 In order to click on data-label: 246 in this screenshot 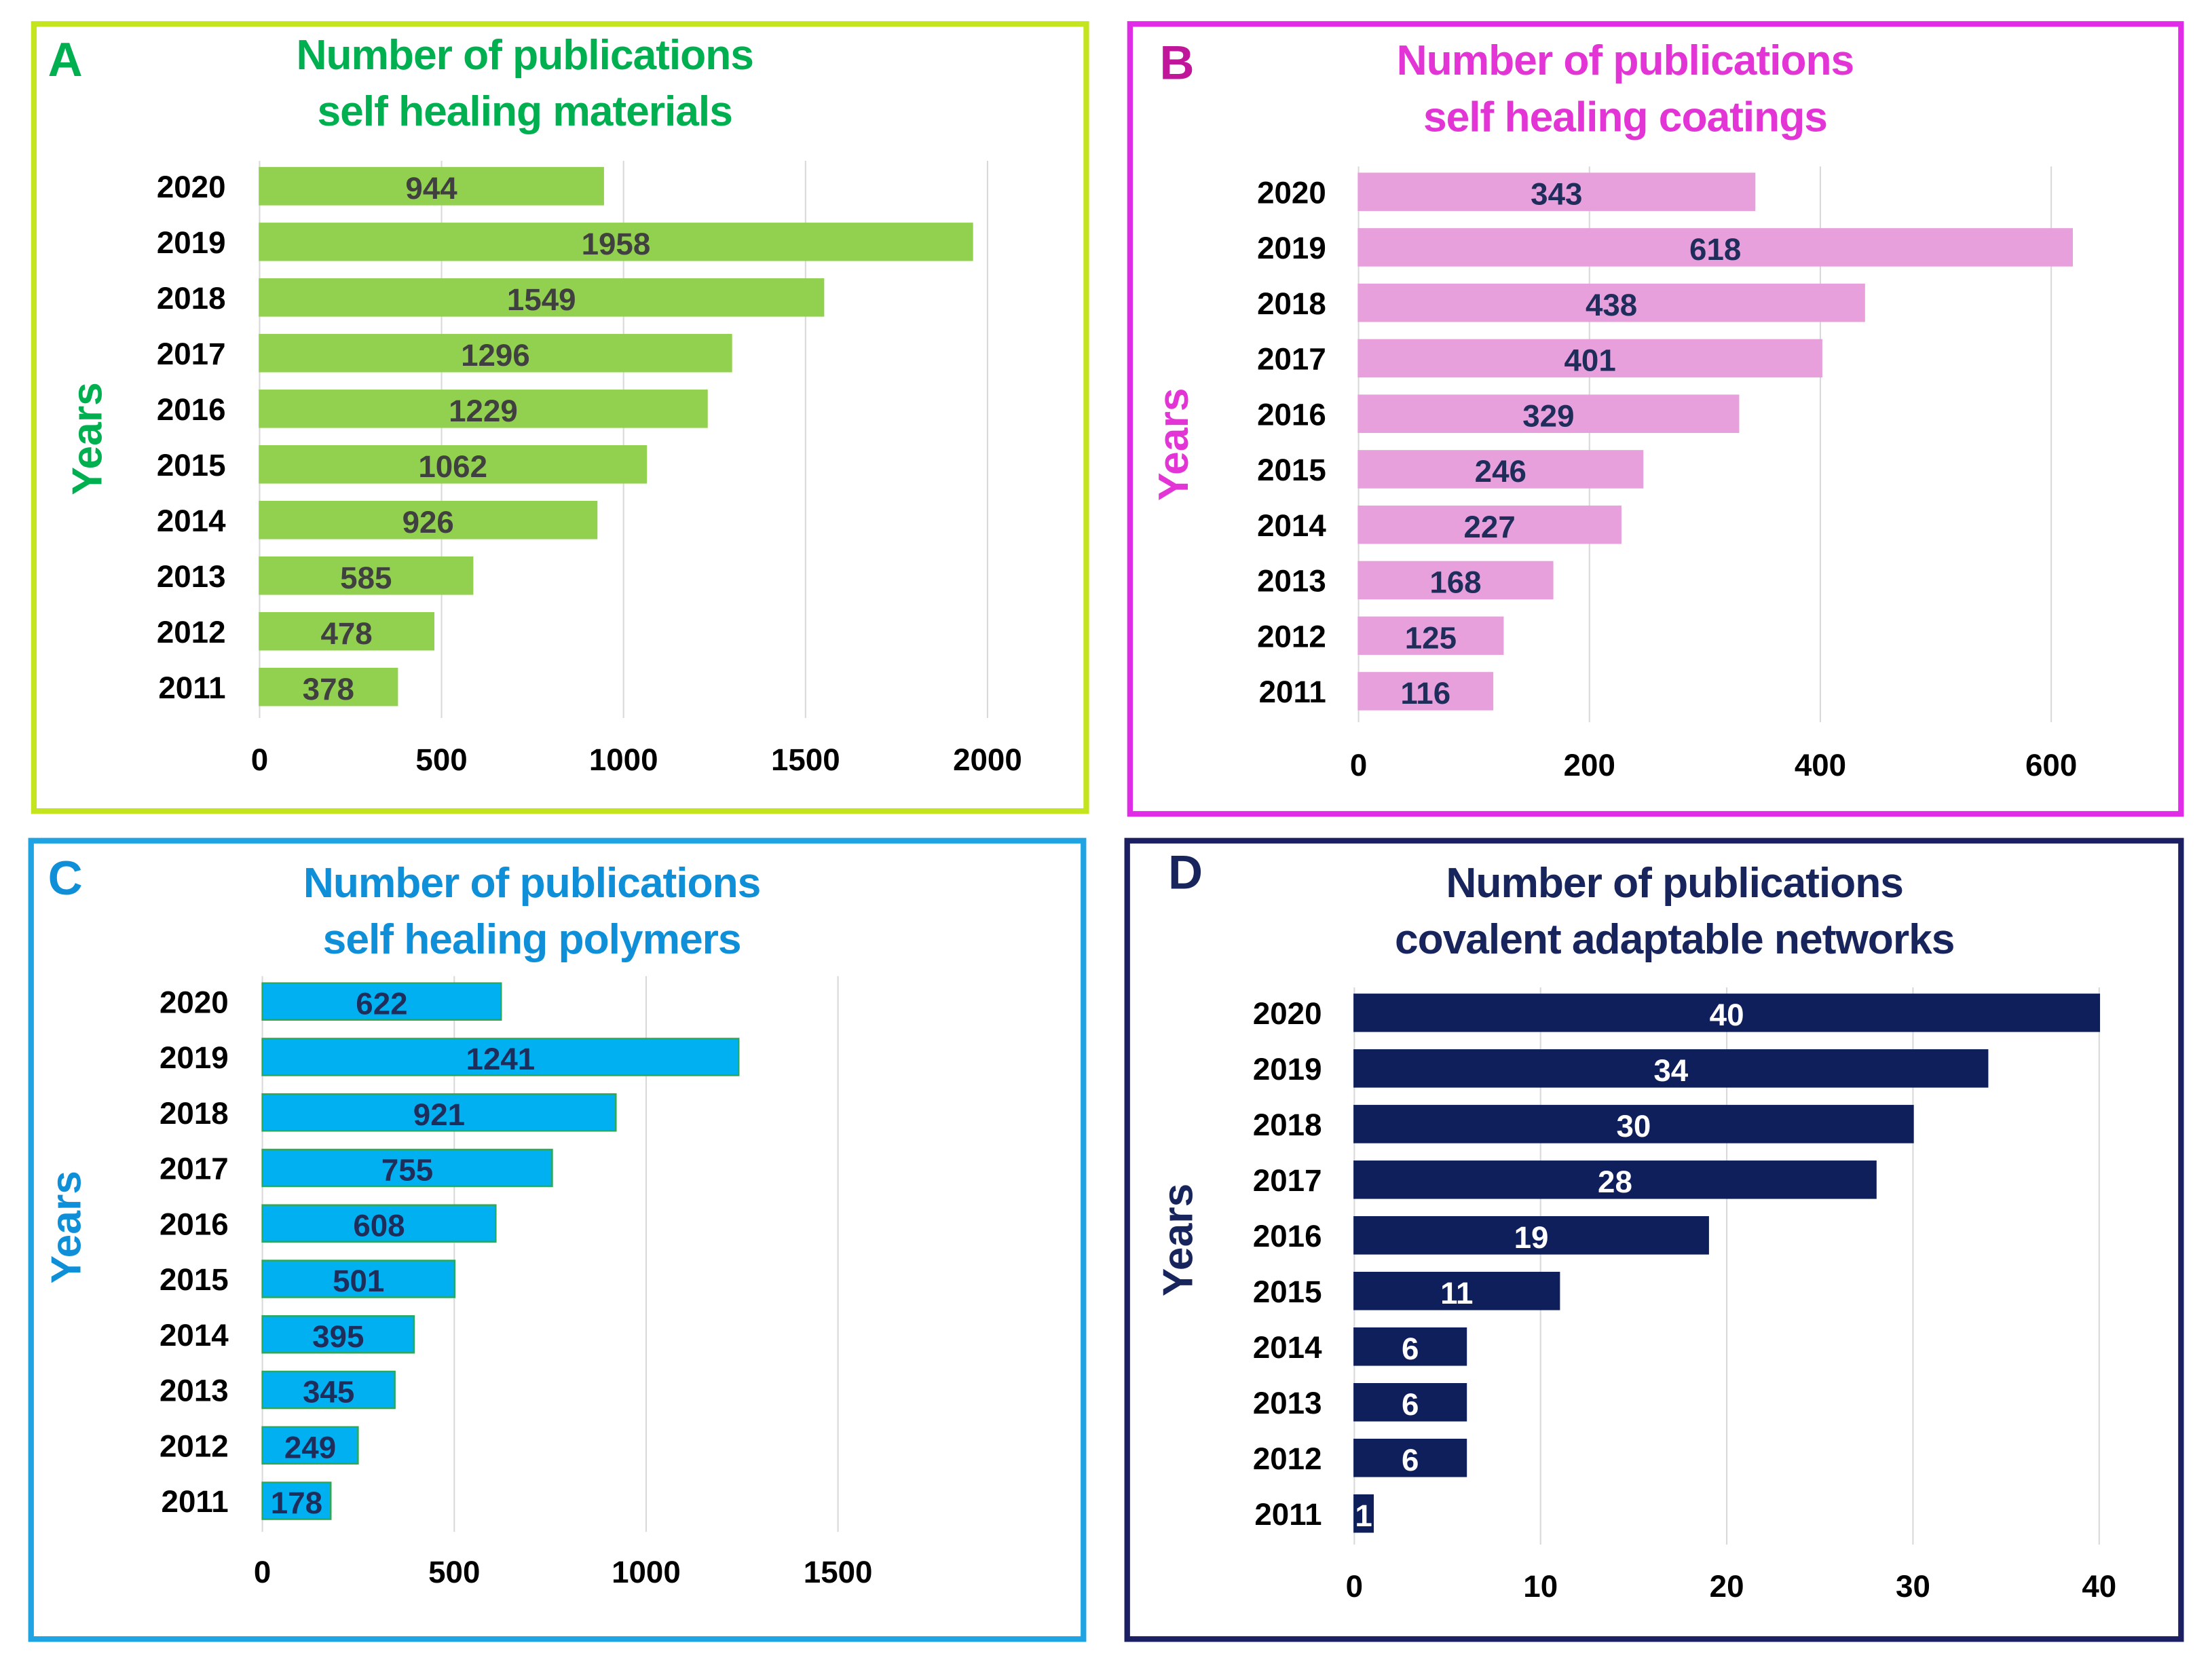, I will do `click(1500, 471)`.